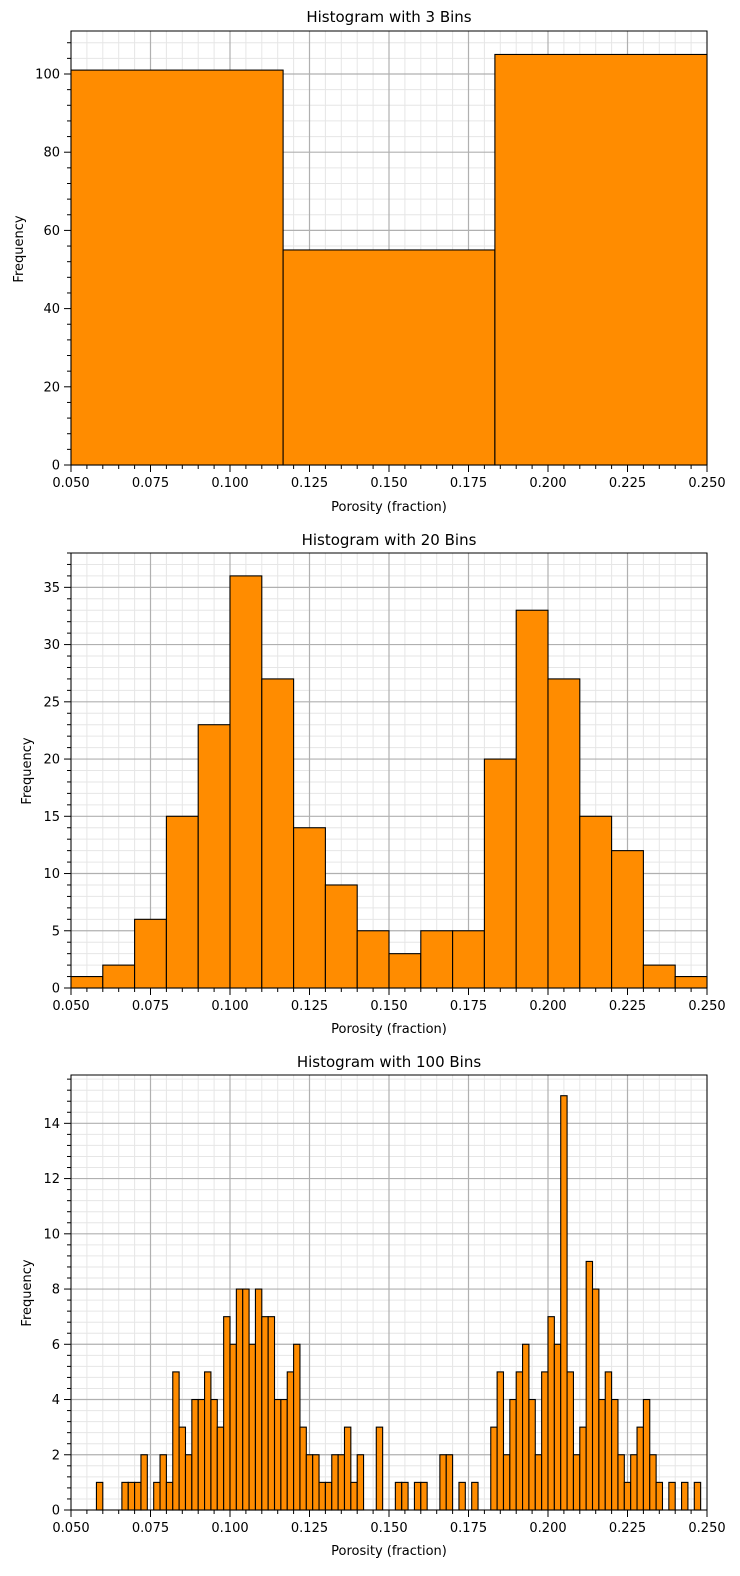 The image size is (740, 1576). What do you see at coordinates (56, 1400) in the screenshot?
I see `y-tick-label: 4` at bounding box center [56, 1400].